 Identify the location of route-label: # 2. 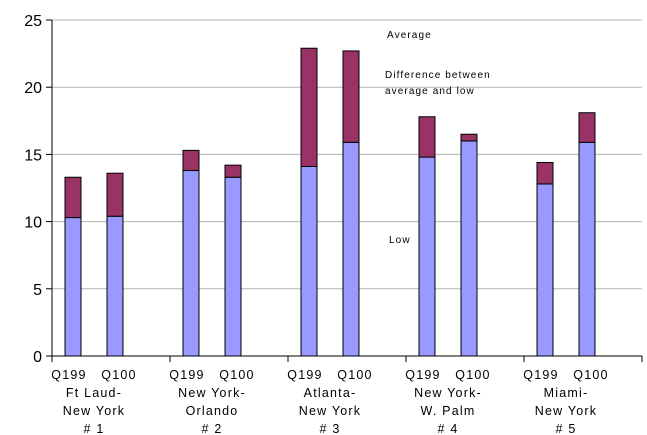
(212, 428).